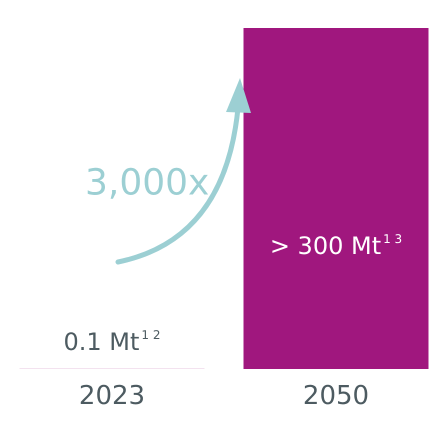 The image size is (448, 421). Describe the element at coordinates (336, 396) in the screenshot. I see `x-tick-label: 2050` at that location.